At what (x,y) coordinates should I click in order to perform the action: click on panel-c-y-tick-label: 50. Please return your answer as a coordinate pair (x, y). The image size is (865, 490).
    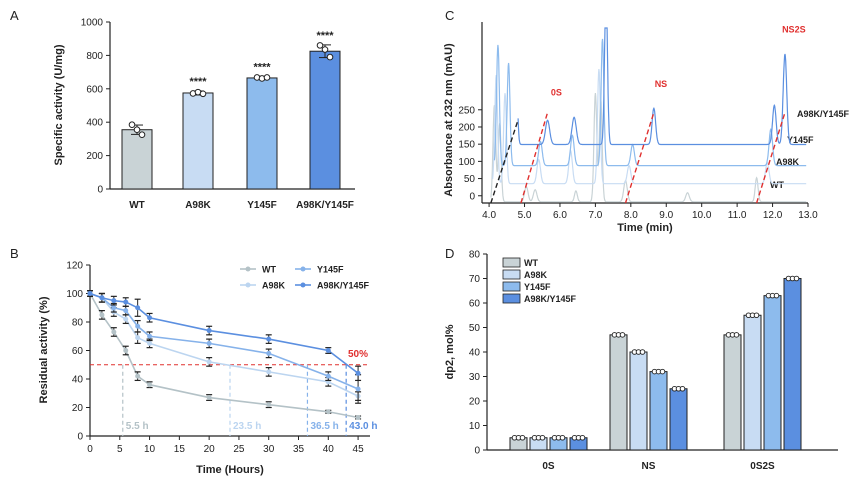
    Looking at the image, I should click on (470, 179).